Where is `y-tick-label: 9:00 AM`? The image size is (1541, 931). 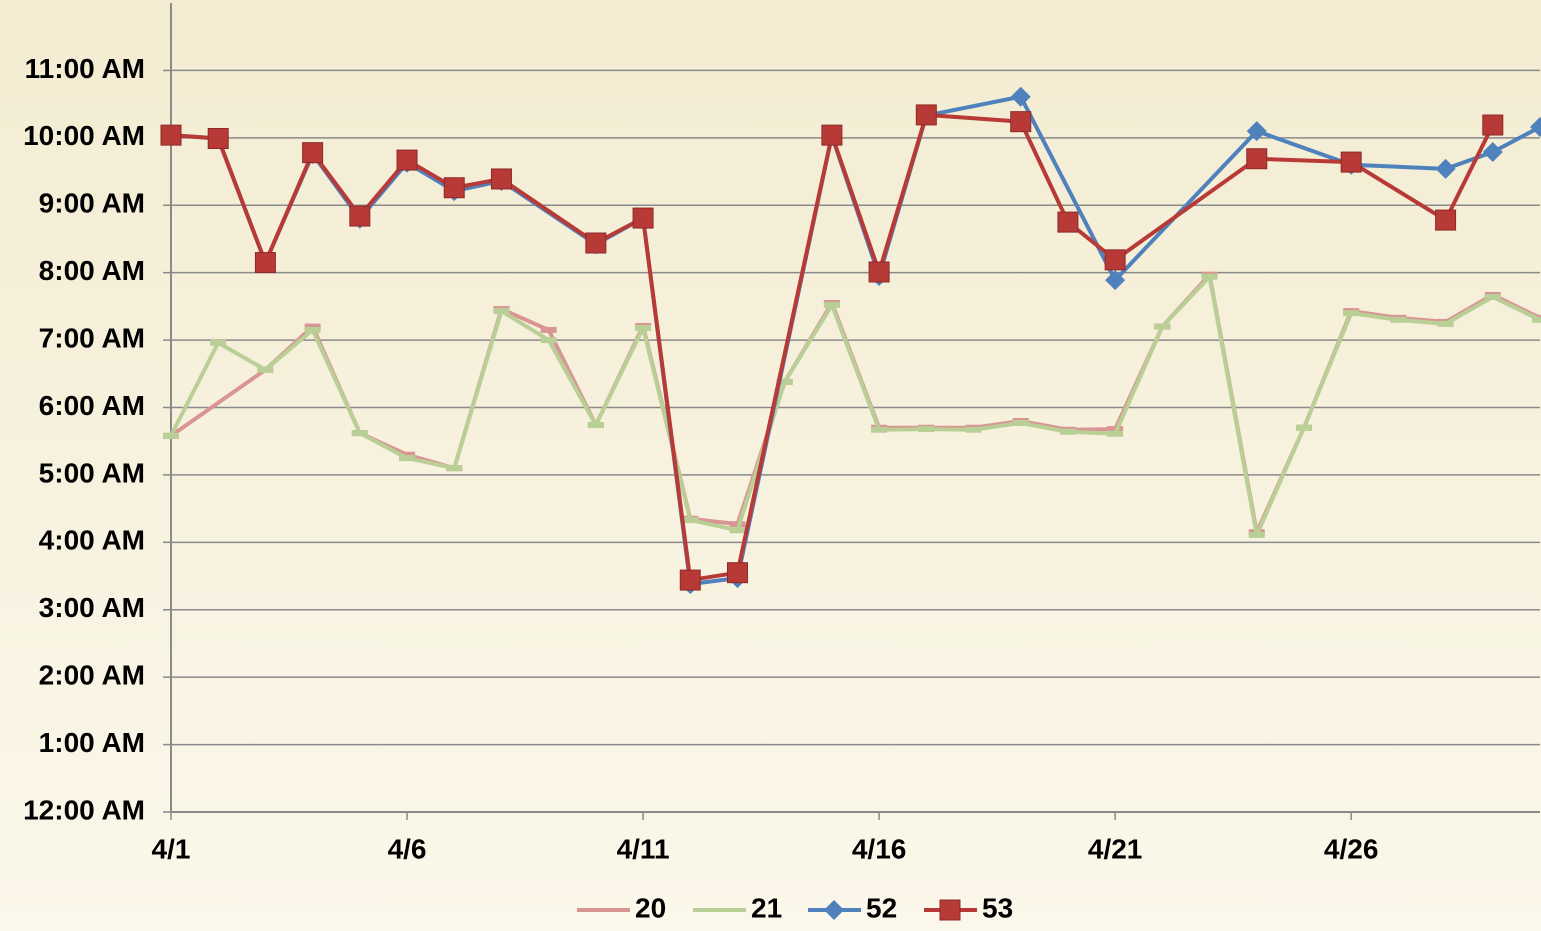
y-tick-label: 9:00 AM is located at coordinates (92, 203).